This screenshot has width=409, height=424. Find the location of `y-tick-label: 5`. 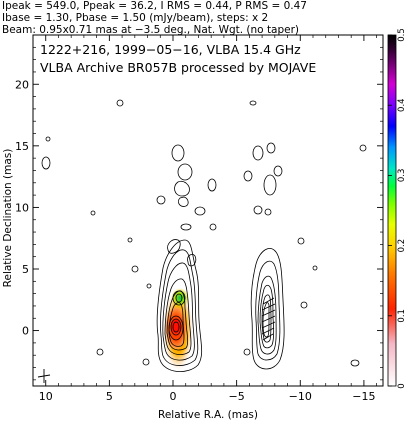

y-tick-label: 5 is located at coordinates (25, 269).